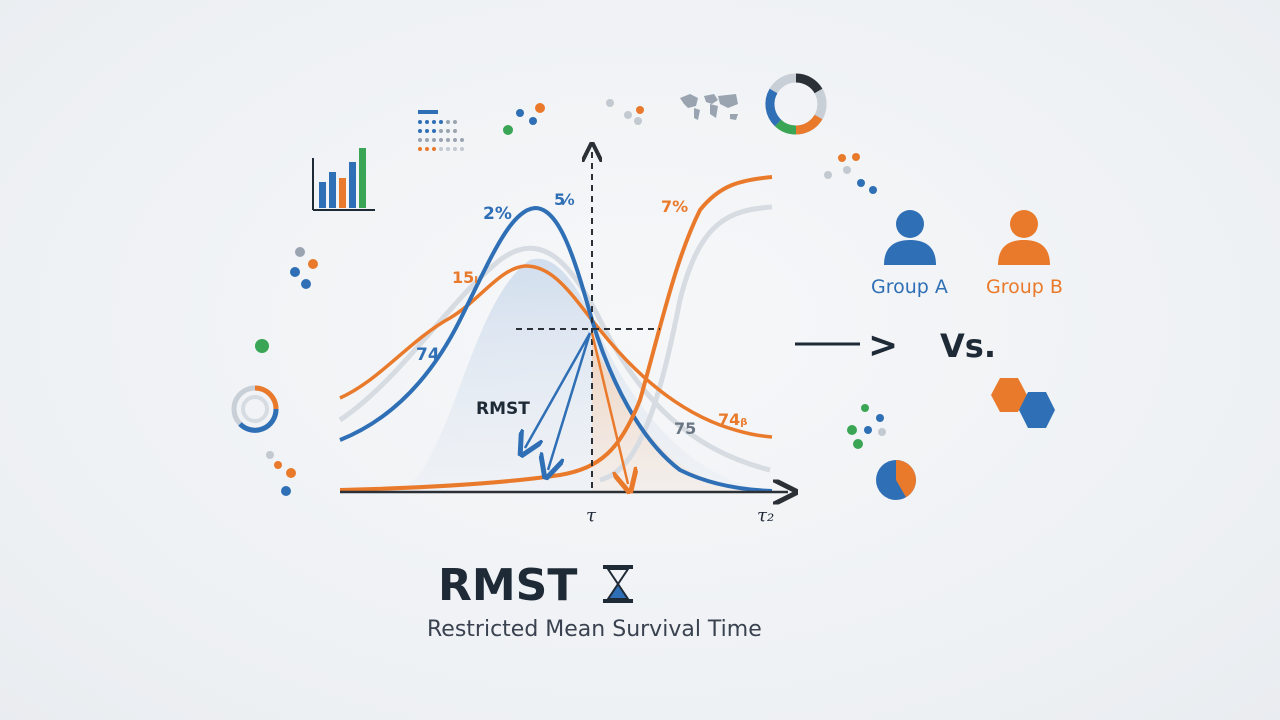  Describe the element at coordinates (497, 214) in the screenshot. I see `label-blue-peak: 2%` at that location.